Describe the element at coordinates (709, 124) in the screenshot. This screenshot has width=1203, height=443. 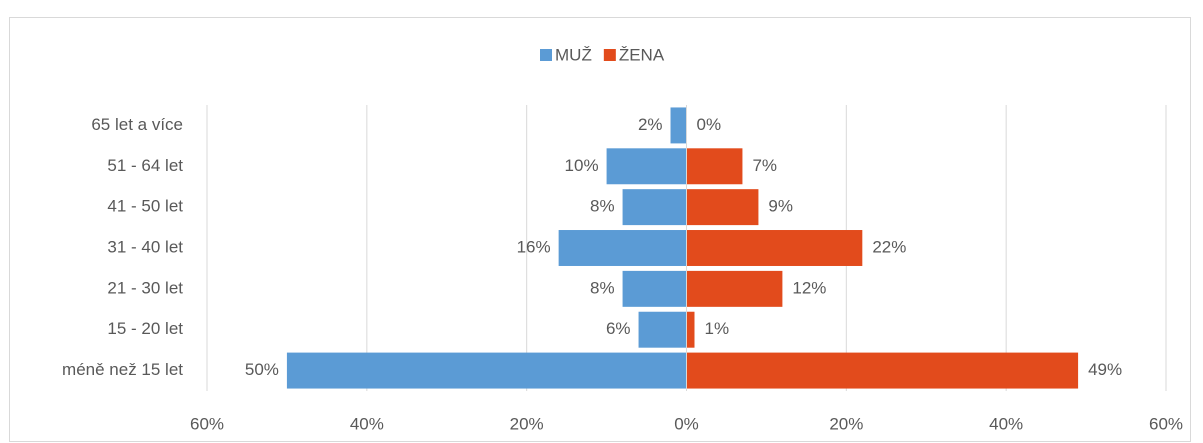
I see `data-label: 0%` at that location.